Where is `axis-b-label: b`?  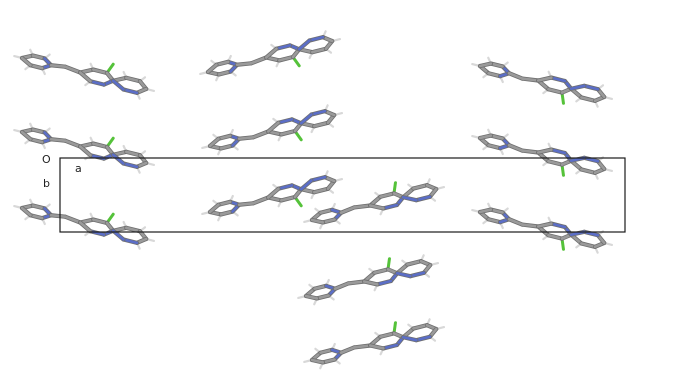
axis-b-label: b is located at coordinates (46, 183).